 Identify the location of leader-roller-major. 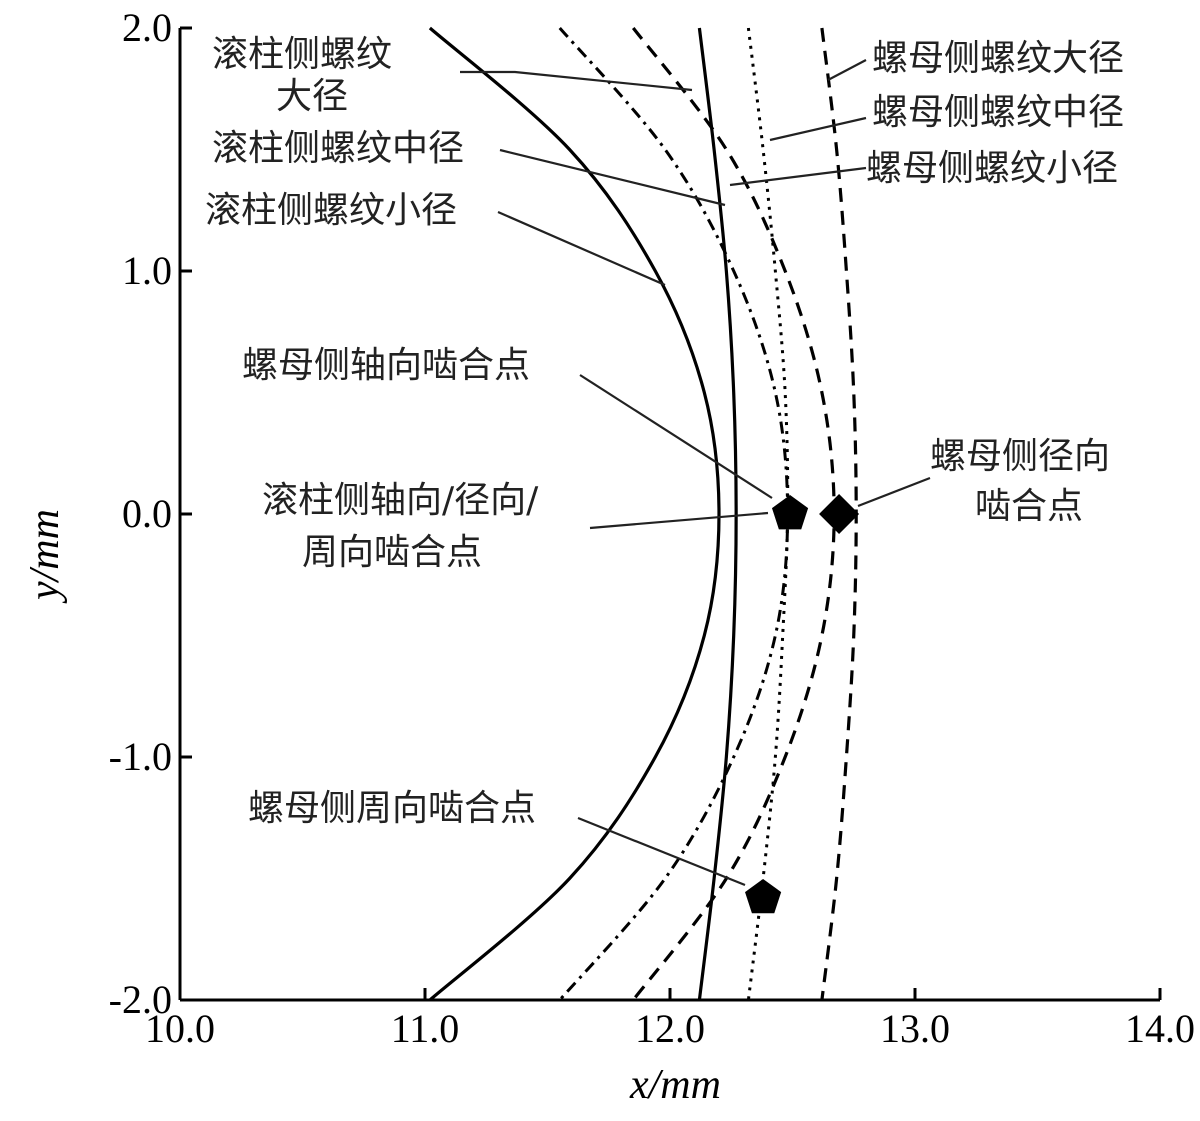
(576, 81).